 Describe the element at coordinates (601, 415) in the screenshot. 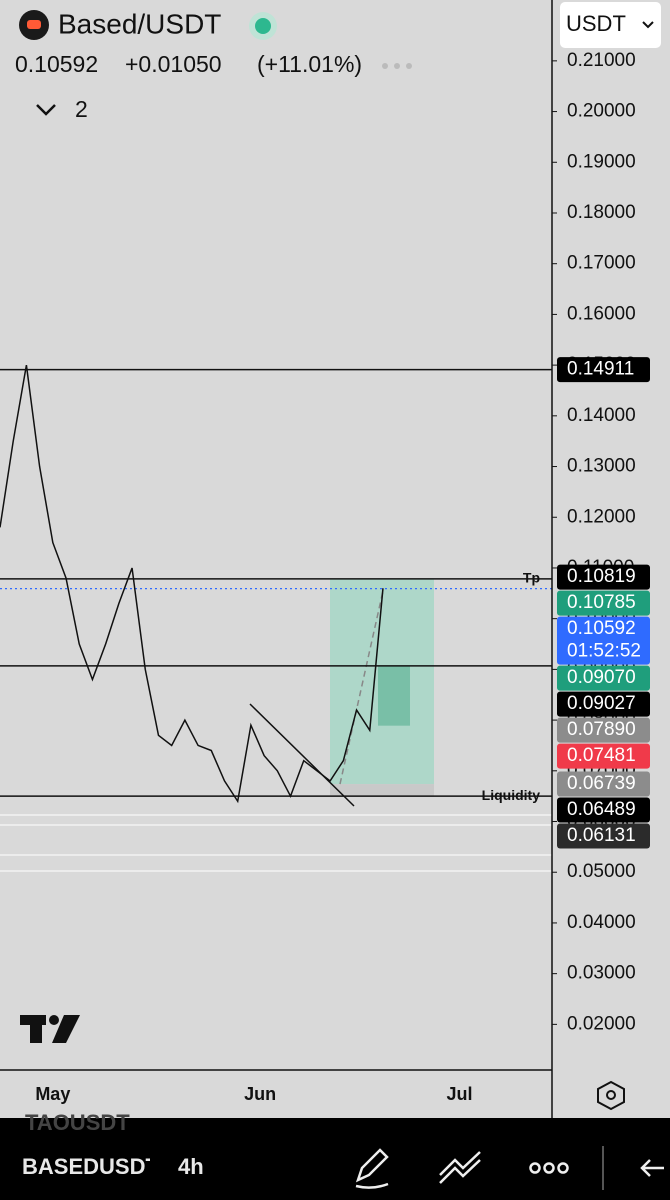

I see `y-tick-label: 0.14000` at that location.